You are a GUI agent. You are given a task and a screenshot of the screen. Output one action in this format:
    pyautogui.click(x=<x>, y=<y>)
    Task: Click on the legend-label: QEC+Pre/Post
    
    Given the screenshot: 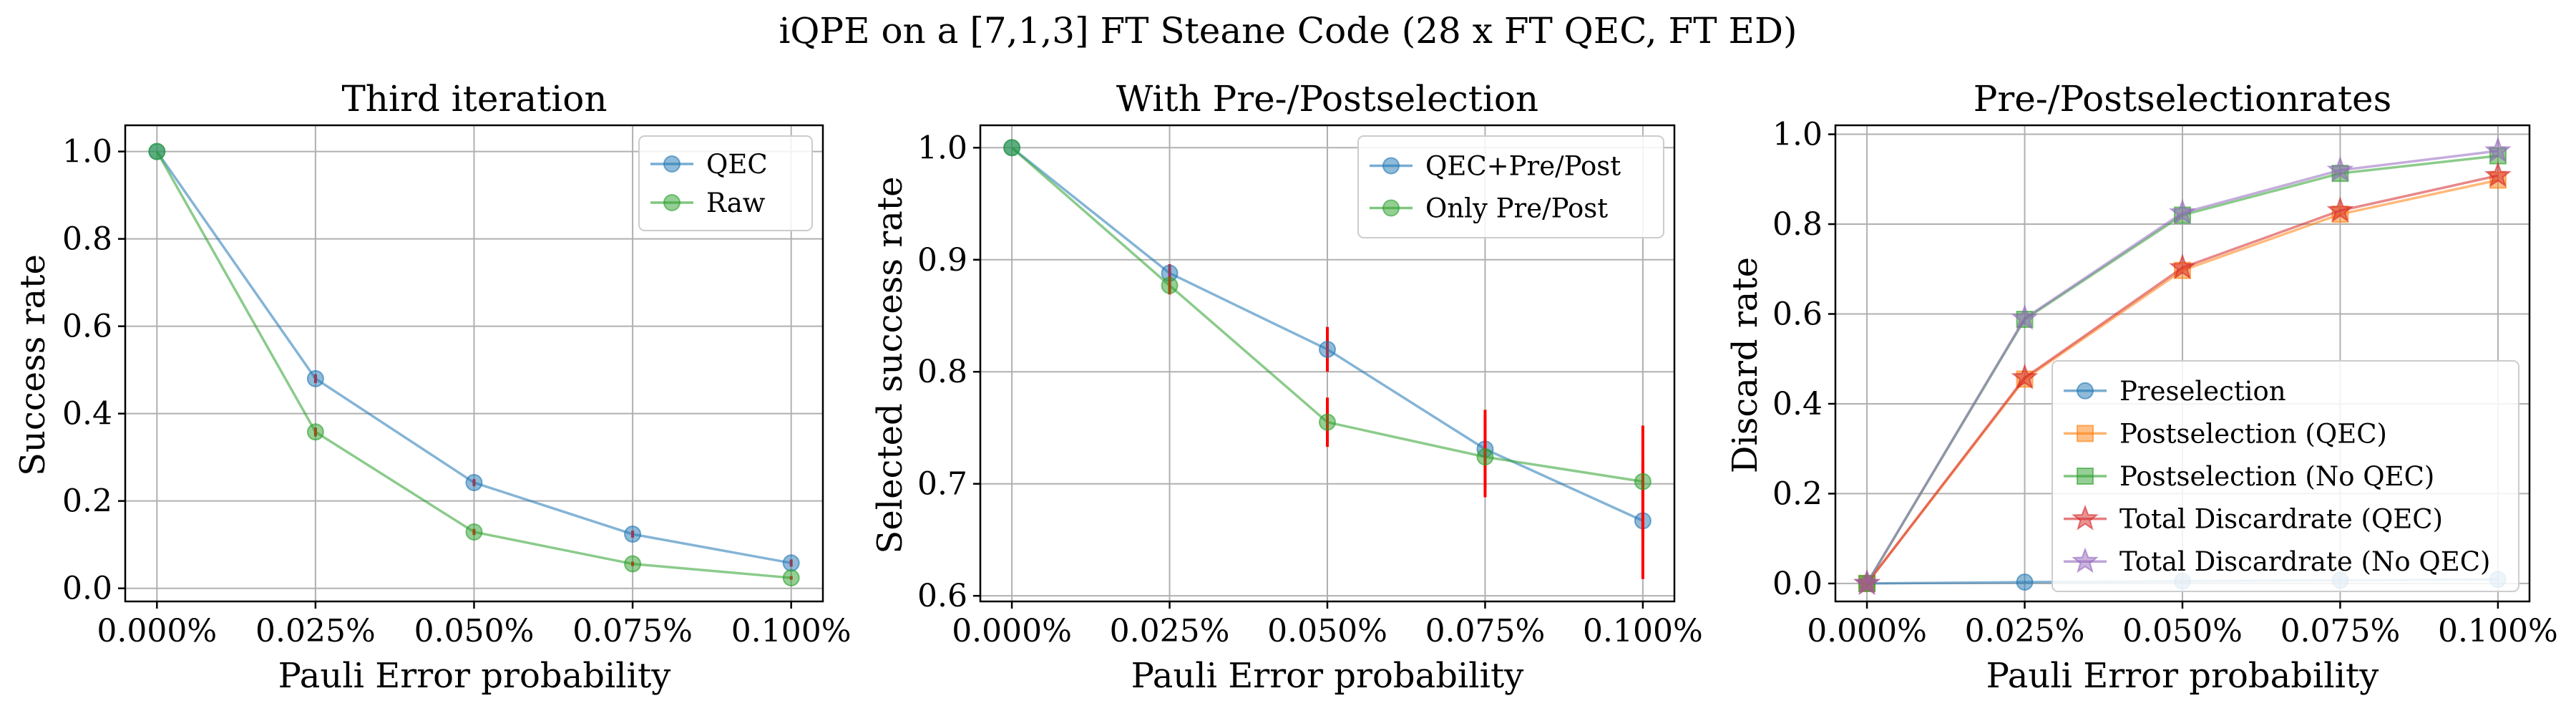 What is the action you would take?
    pyautogui.click(x=1523, y=166)
    